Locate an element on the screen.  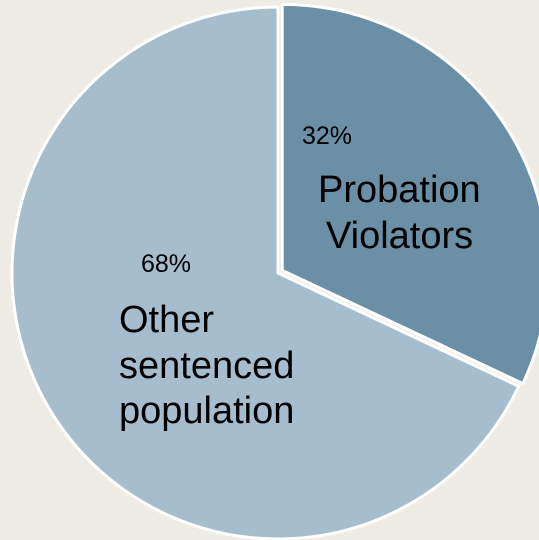
slice-value-label-probation: 32% is located at coordinates (327, 136).